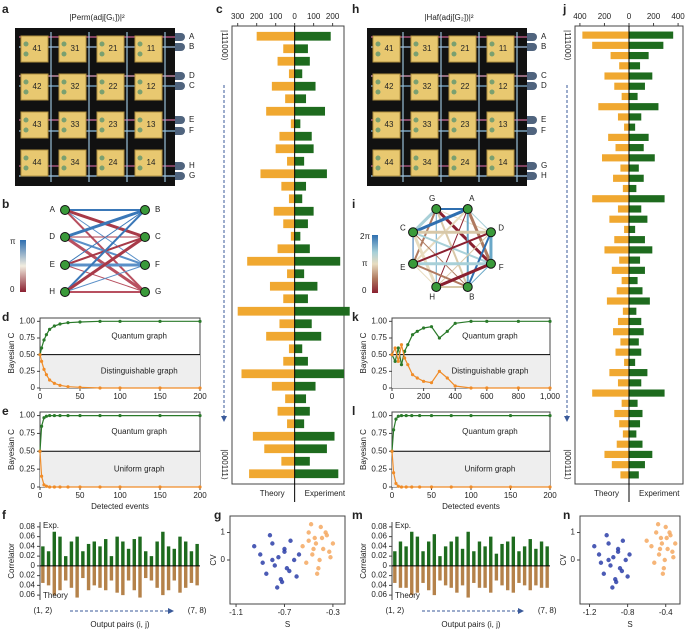 The image size is (685, 635). Describe the element at coordinates (272, 493) in the screenshot. I see `legend-label: Theory` at that location.